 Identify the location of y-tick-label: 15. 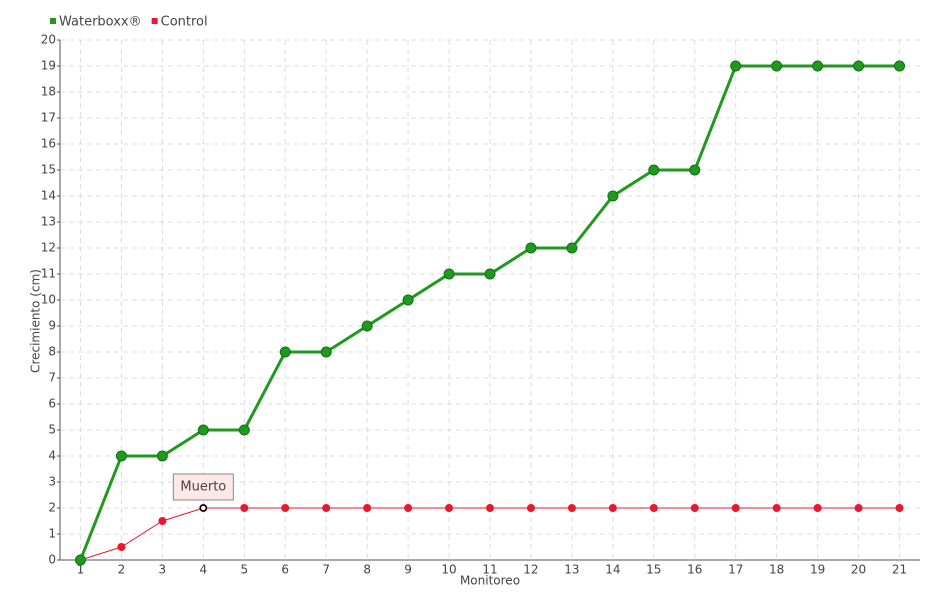
(48, 170).